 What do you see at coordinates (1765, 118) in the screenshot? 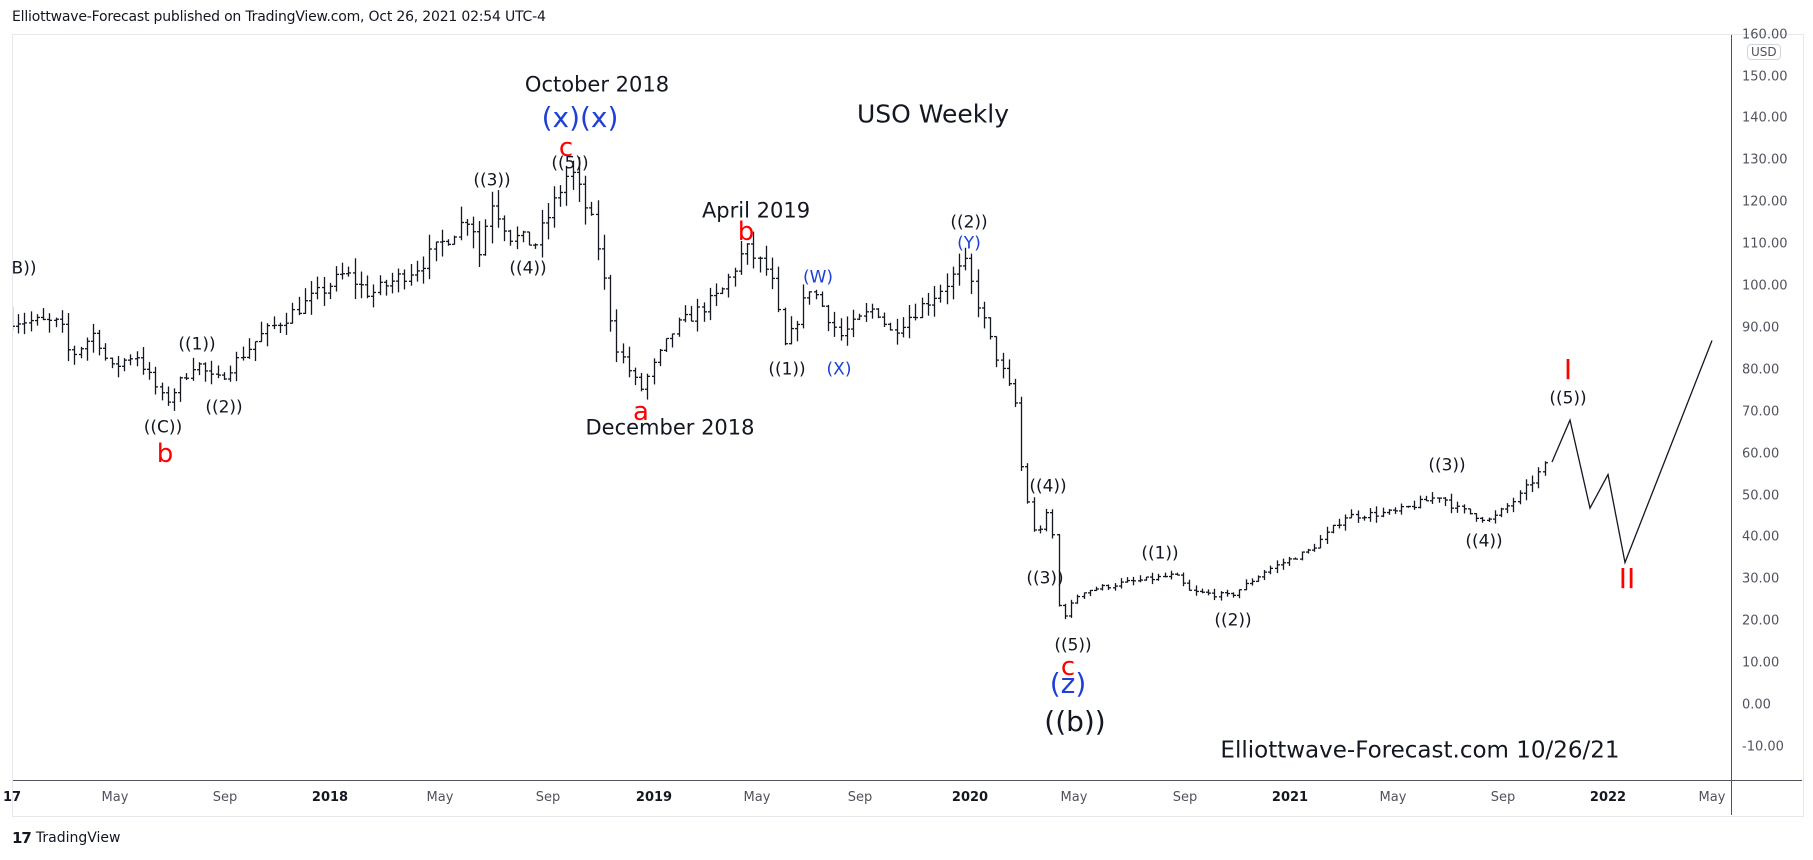
I see `price-tick-label: 140.00` at bounding box center [1765, 118].